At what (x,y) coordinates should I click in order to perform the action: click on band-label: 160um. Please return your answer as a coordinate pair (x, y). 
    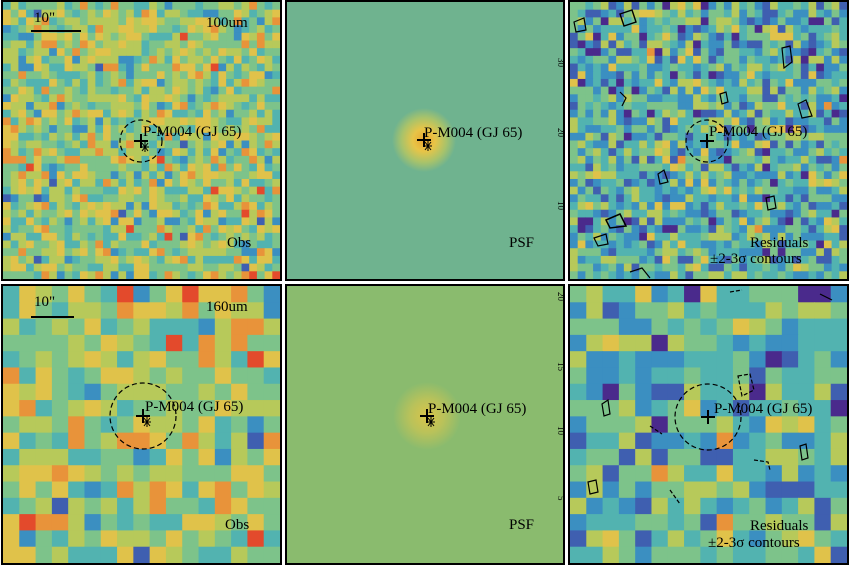
    Looking at the image, I should click on (227, 307).